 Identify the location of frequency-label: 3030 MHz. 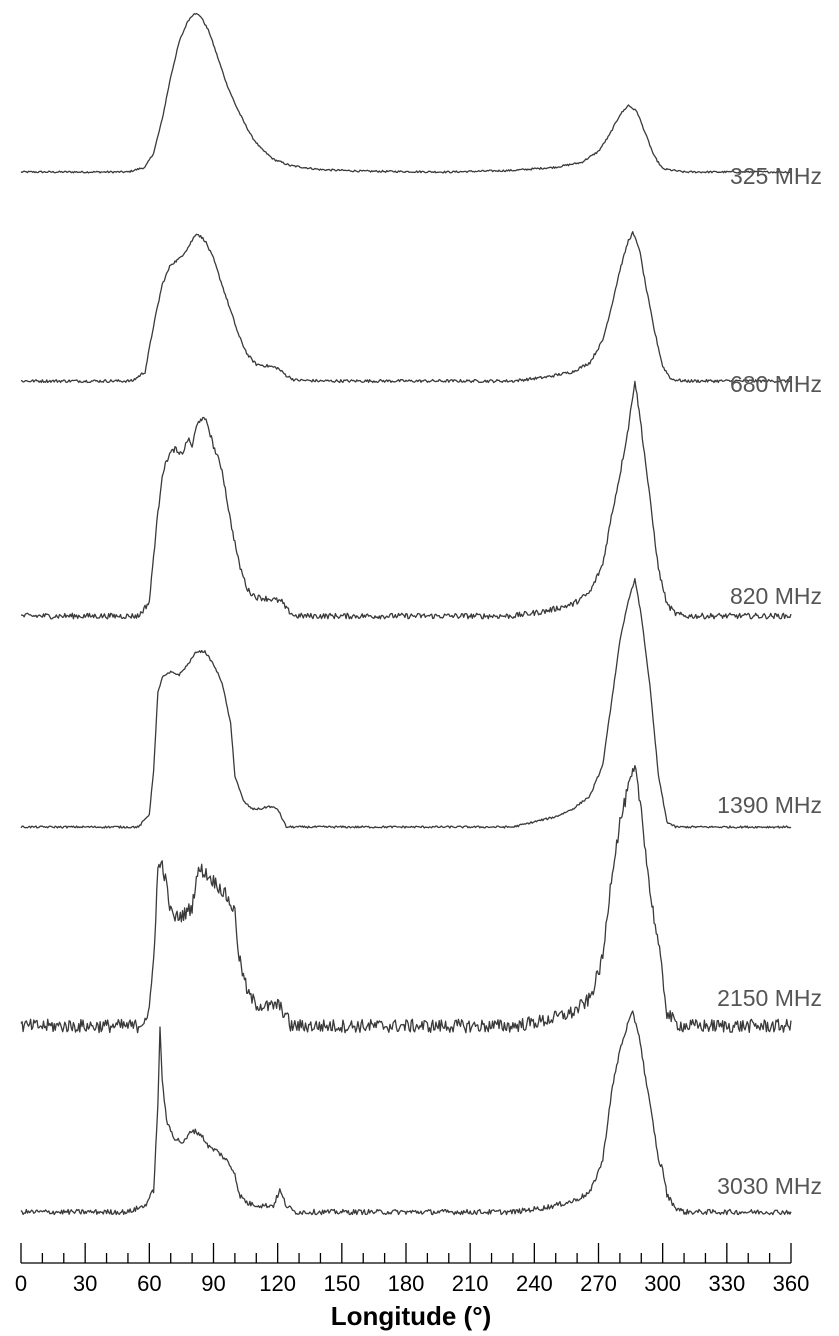
(769, 1186).